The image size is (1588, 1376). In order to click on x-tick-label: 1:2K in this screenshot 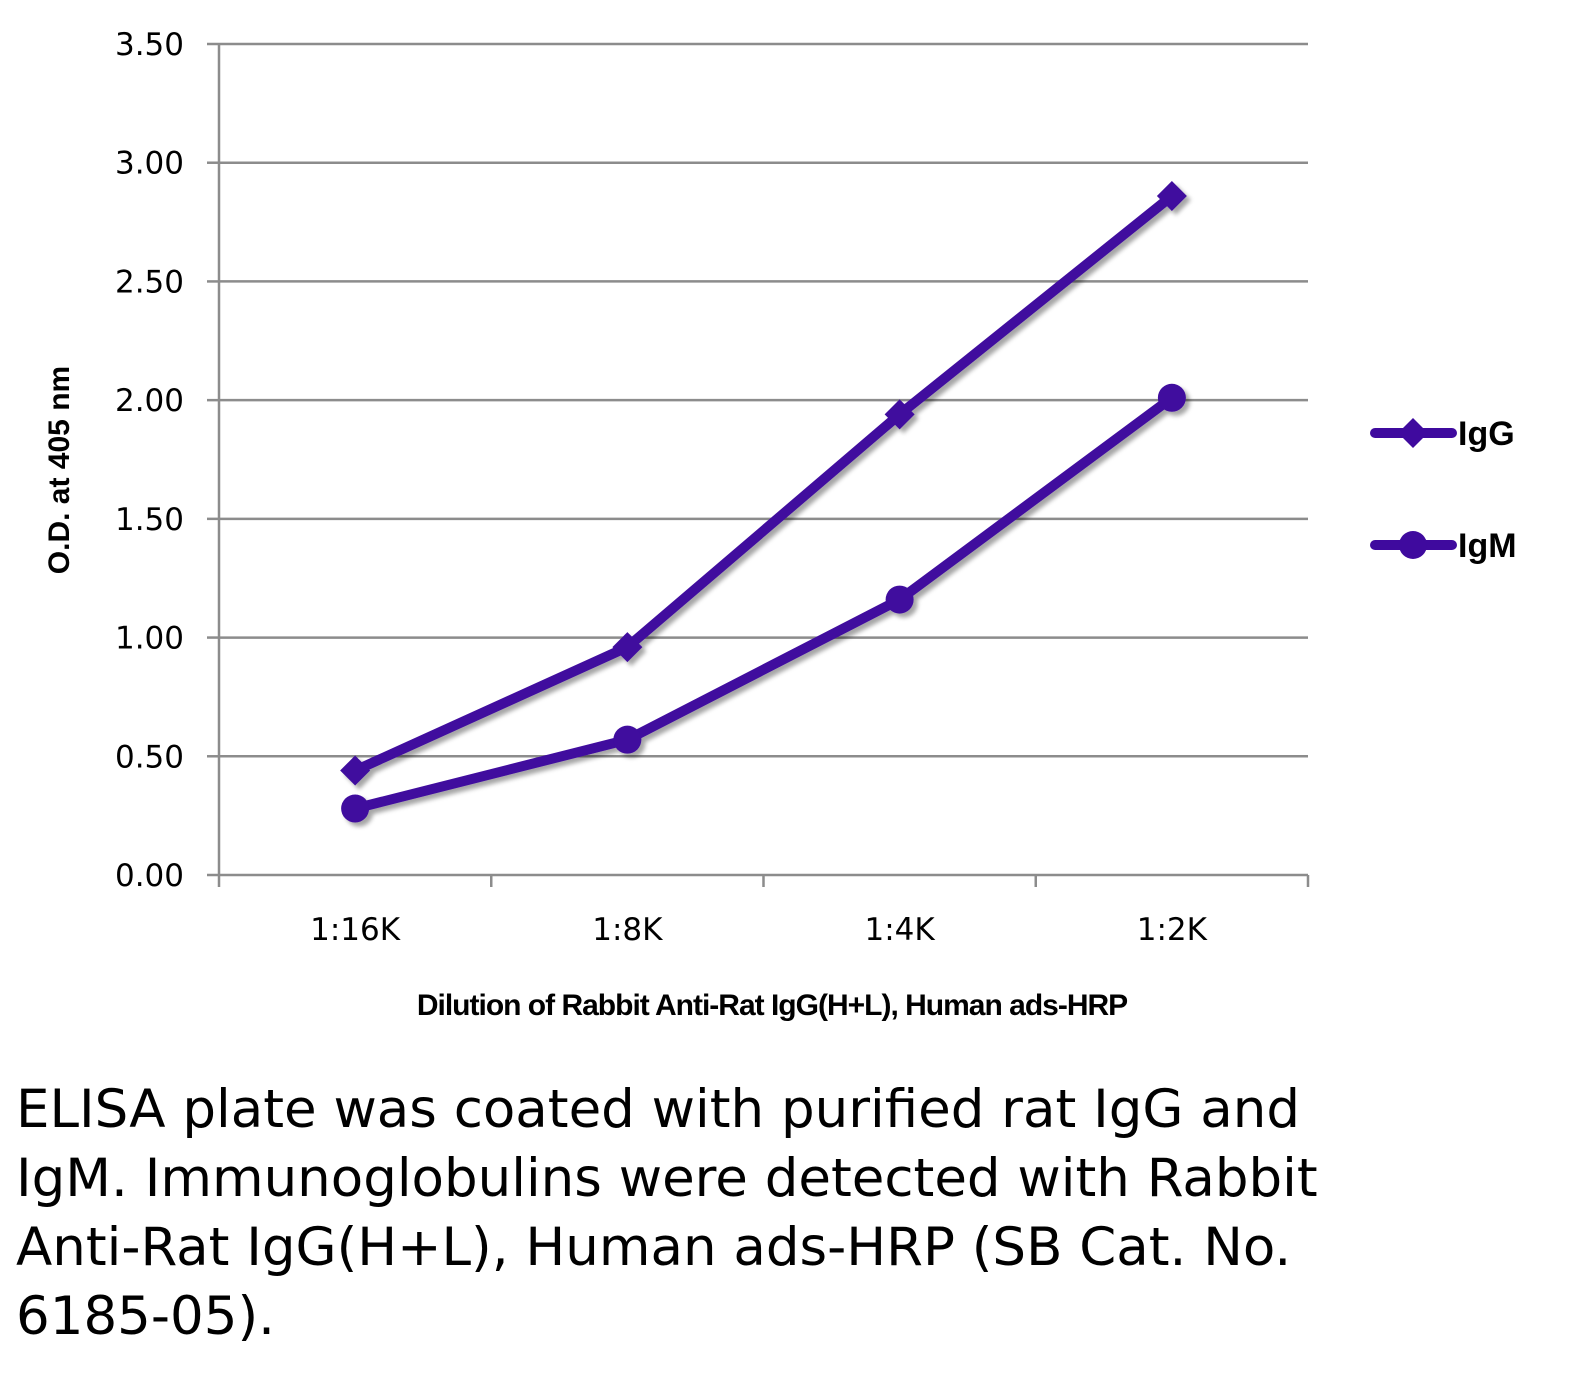, I will do `click(1172, 930)`.